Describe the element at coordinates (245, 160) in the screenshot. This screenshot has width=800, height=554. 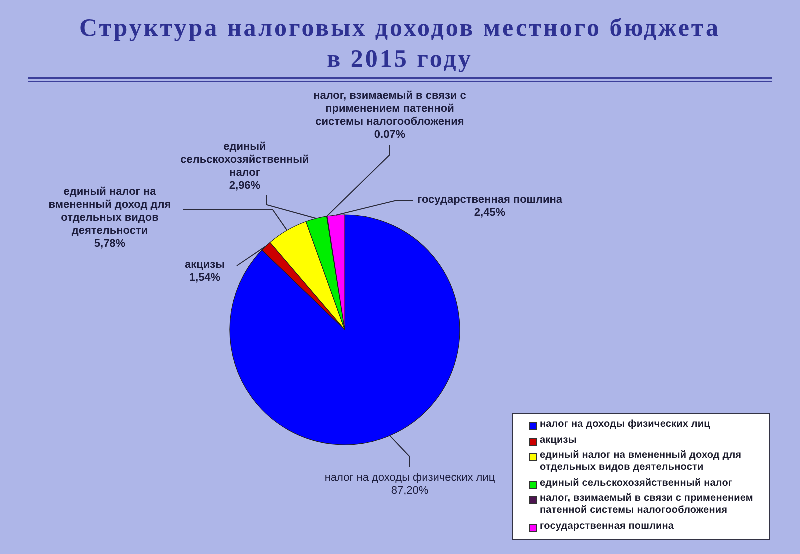
I see `slice-label: единый сельскохозяйственный налог` at that location.